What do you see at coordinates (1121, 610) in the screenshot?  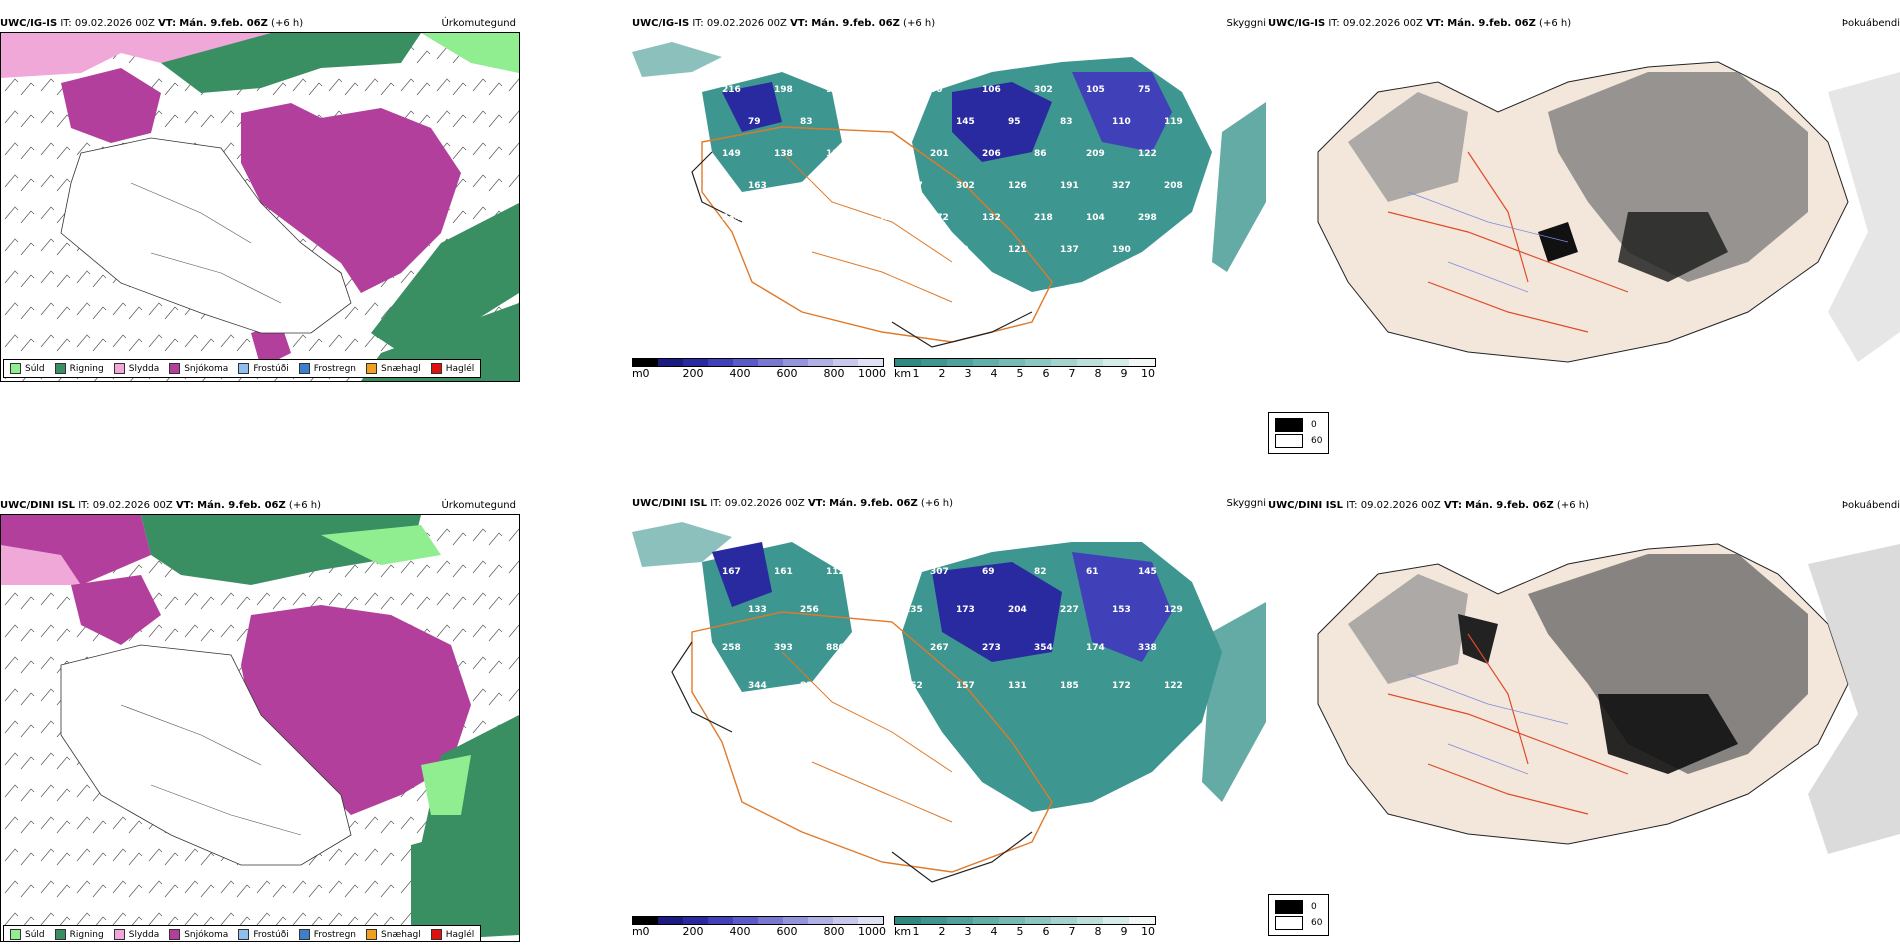 I see `cloud-base-label: 153` at bounding box center [1121, 610].